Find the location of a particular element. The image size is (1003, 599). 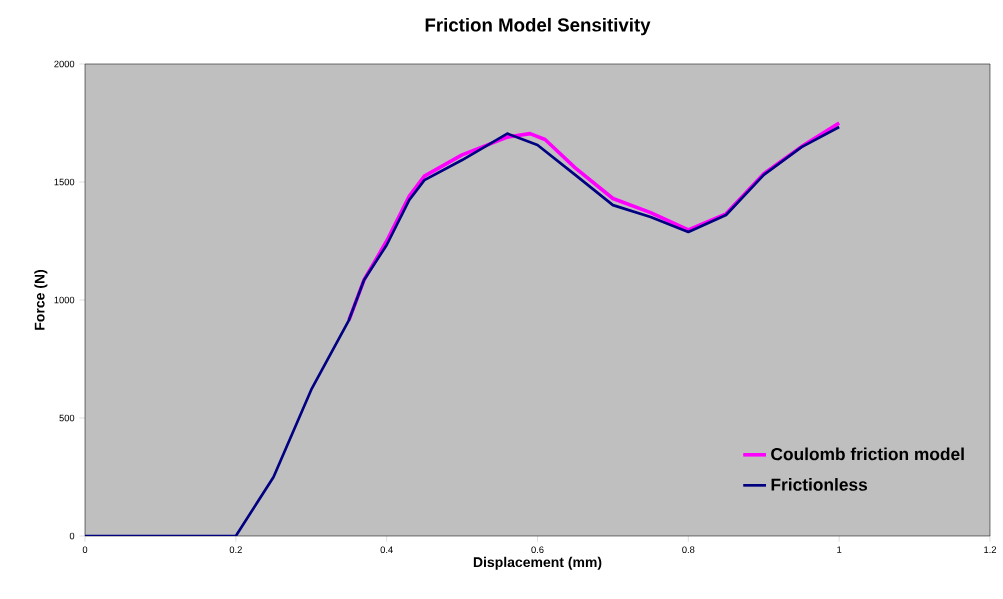

y-tick-label: 1000 is located at coordinates (64, 300).